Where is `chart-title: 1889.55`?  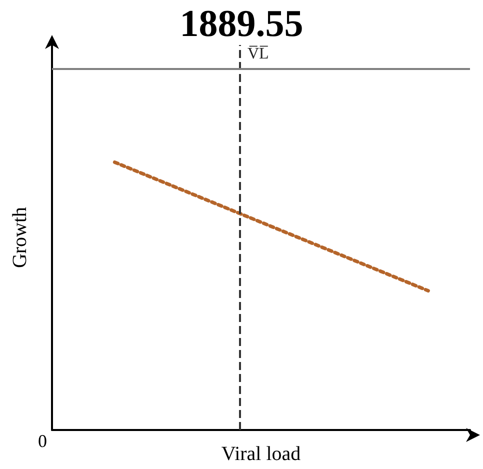
chart-title: 1889.55 is located at coordinates (242, 24).